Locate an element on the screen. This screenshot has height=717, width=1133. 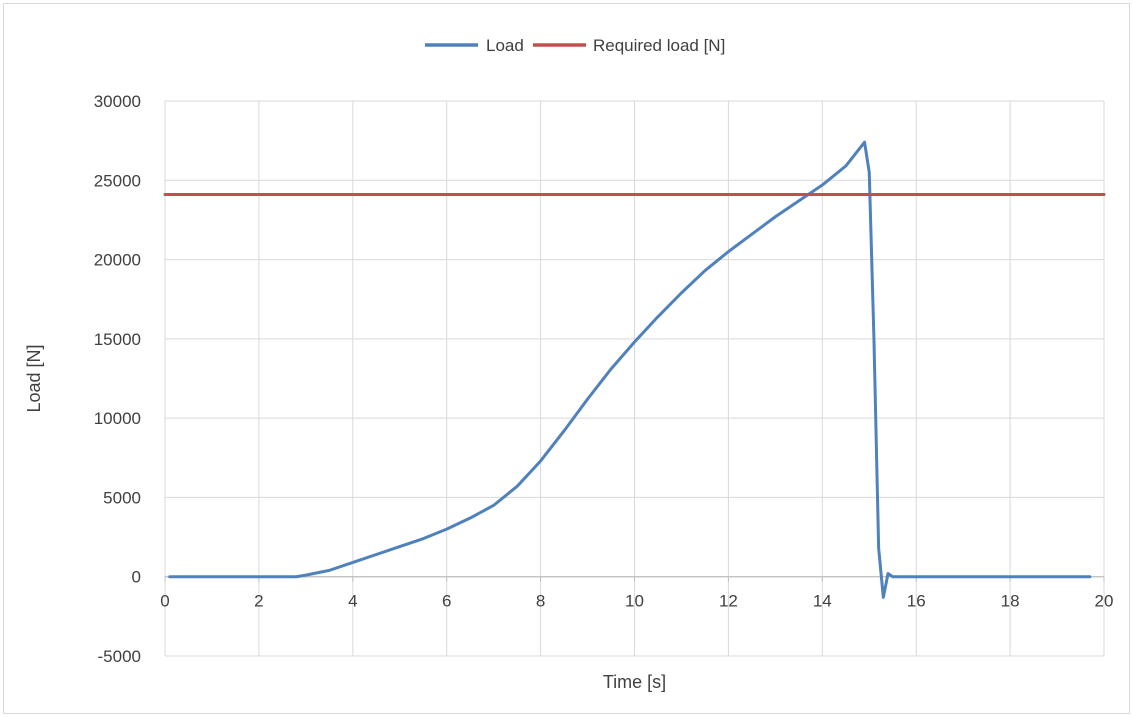
y-tick-label: 25000 is located at coordinates (117, 180).